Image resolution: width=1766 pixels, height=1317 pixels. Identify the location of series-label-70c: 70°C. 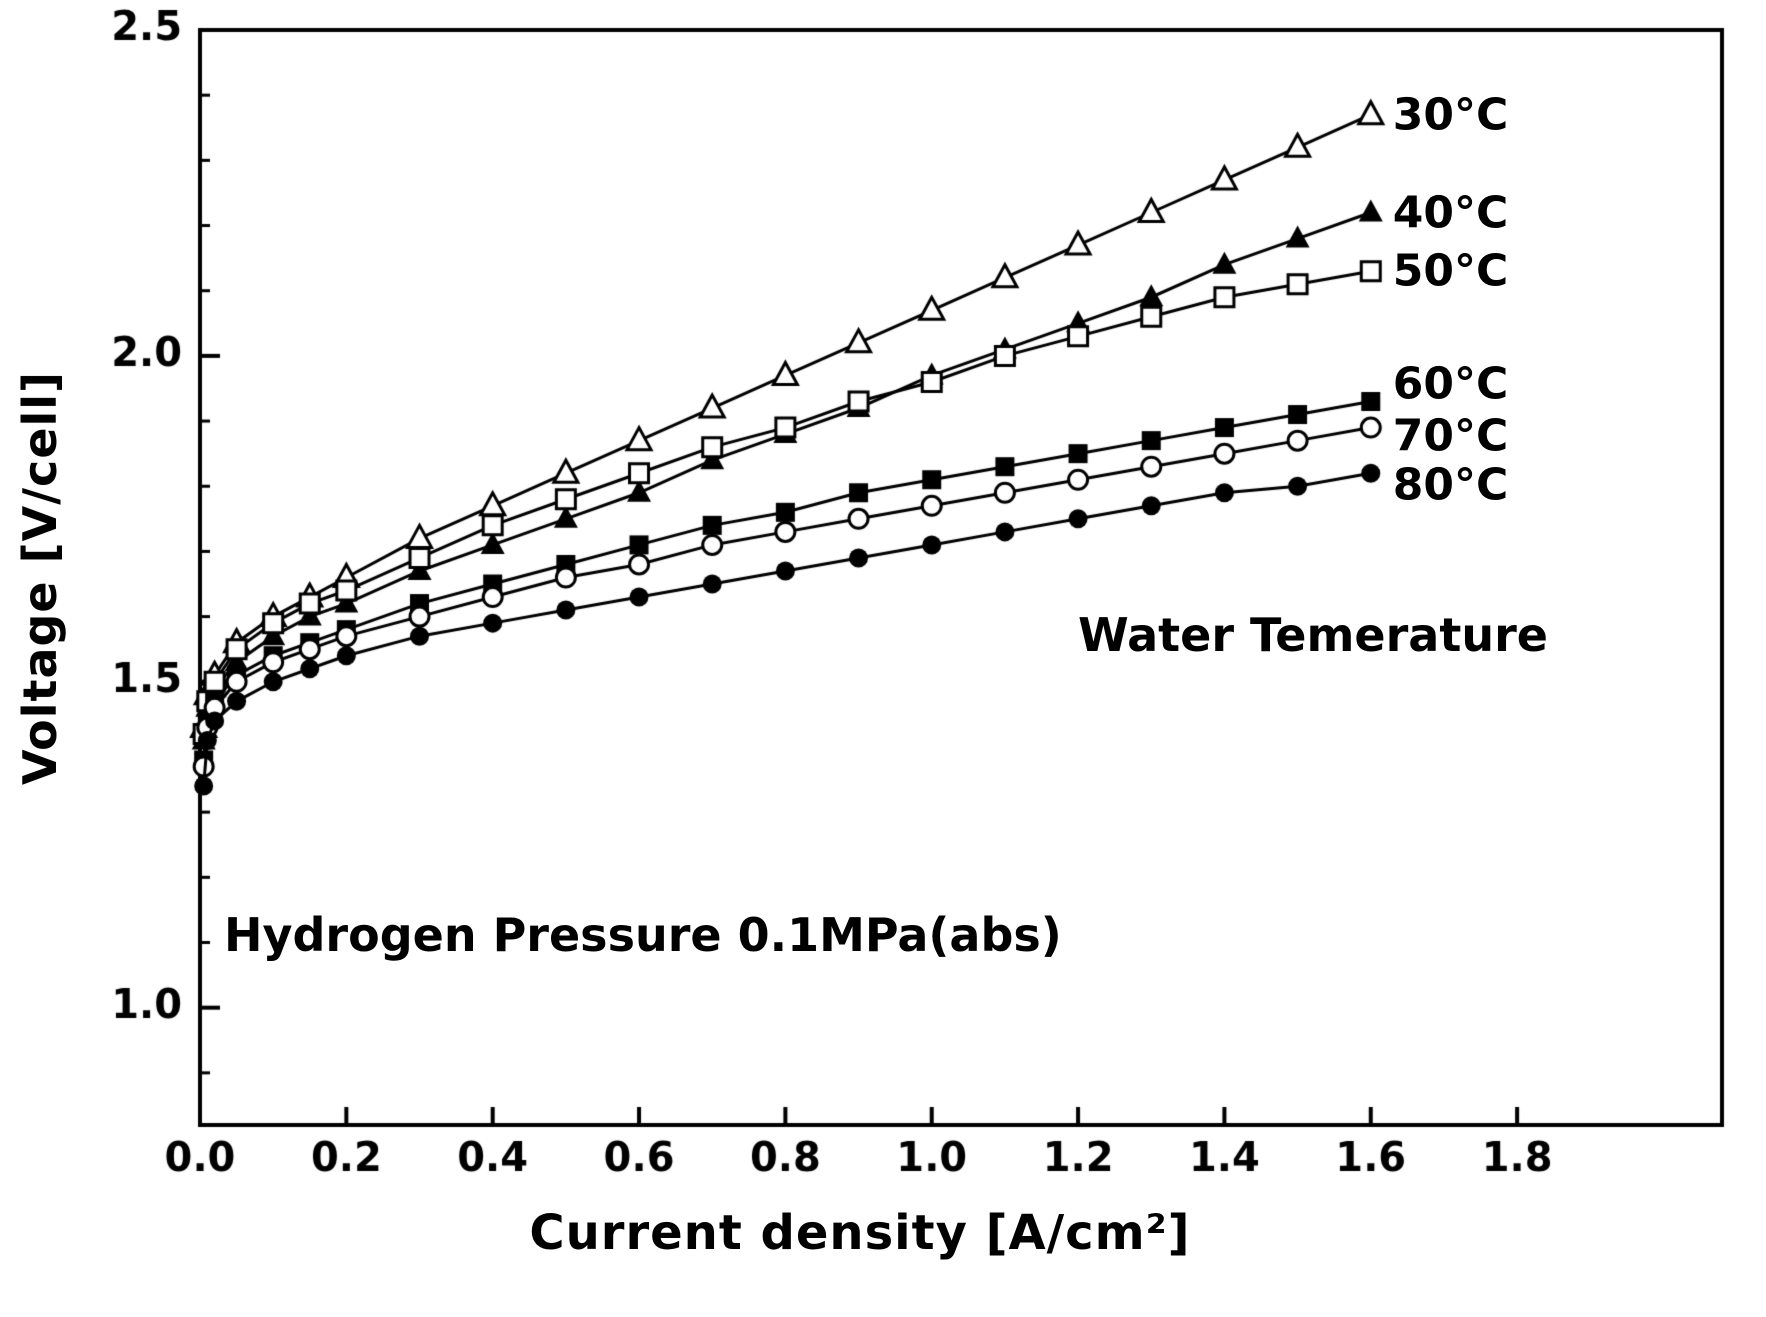
(1450, 436).